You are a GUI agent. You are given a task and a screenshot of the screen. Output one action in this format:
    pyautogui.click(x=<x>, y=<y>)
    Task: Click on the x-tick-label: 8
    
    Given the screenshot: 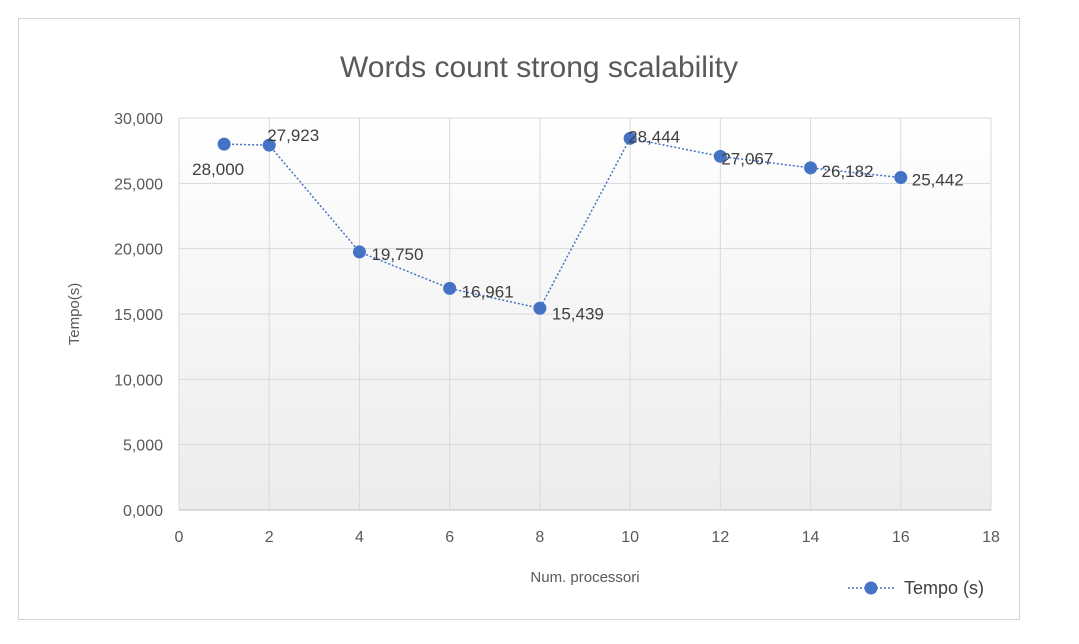 What is the action you would take?
    pyautogui.click(x=539, y=537)
    